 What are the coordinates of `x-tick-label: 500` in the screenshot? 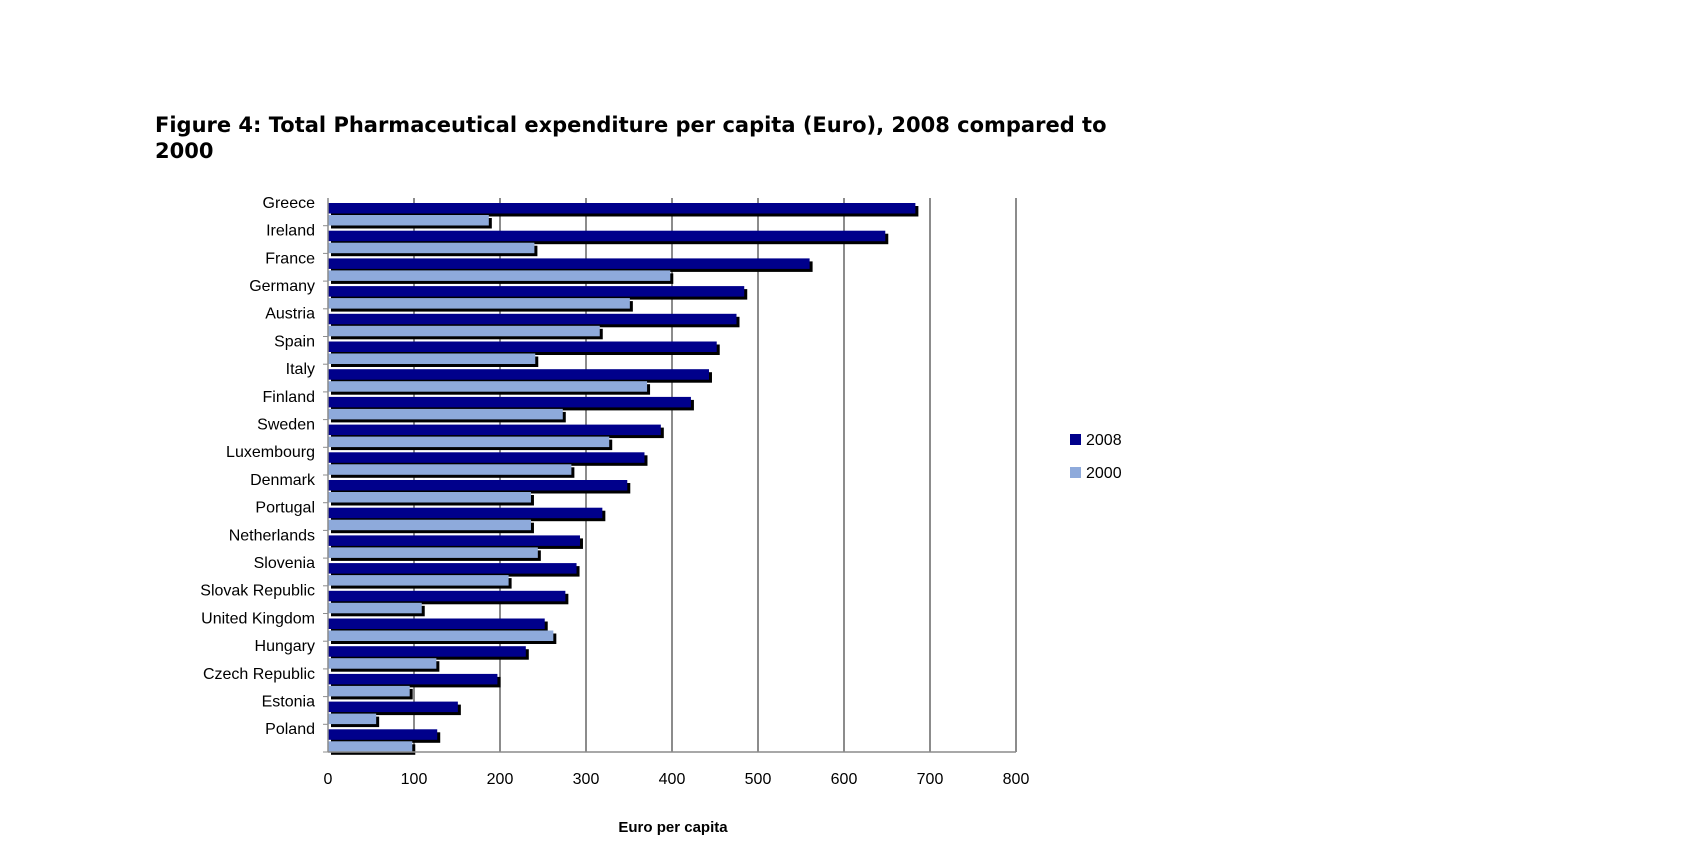 It's located at (758, 779).